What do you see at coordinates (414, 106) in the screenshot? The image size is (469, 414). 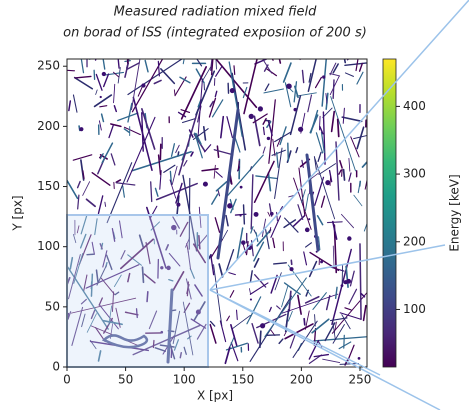 I see `colorbar-tick-label: 400` at bounding box center [414, 106].